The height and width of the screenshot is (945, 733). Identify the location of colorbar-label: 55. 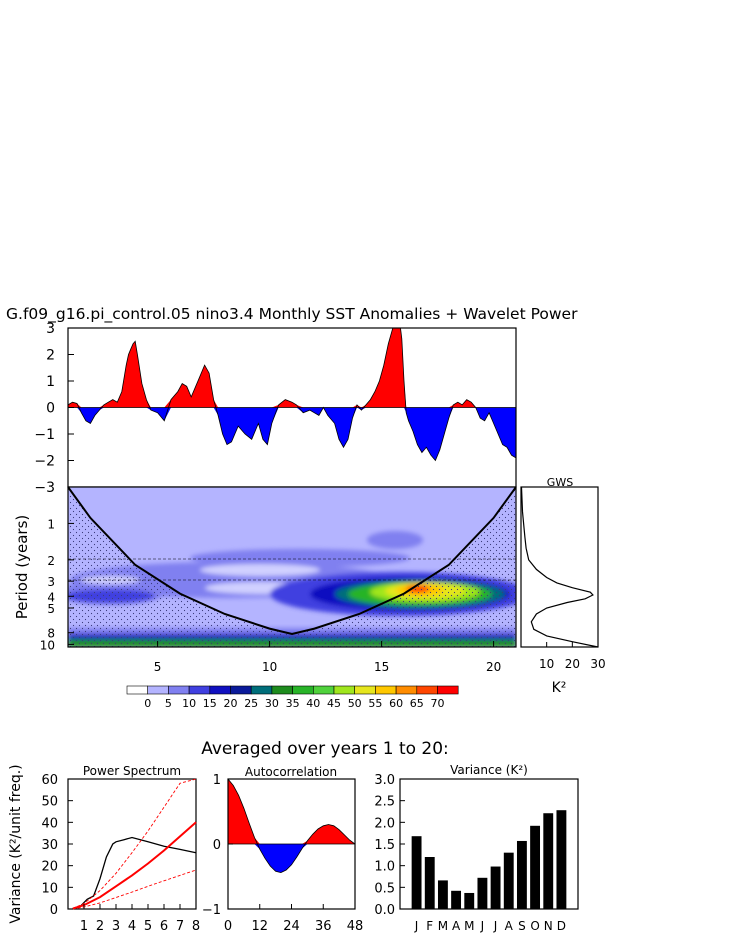
(375, 703).